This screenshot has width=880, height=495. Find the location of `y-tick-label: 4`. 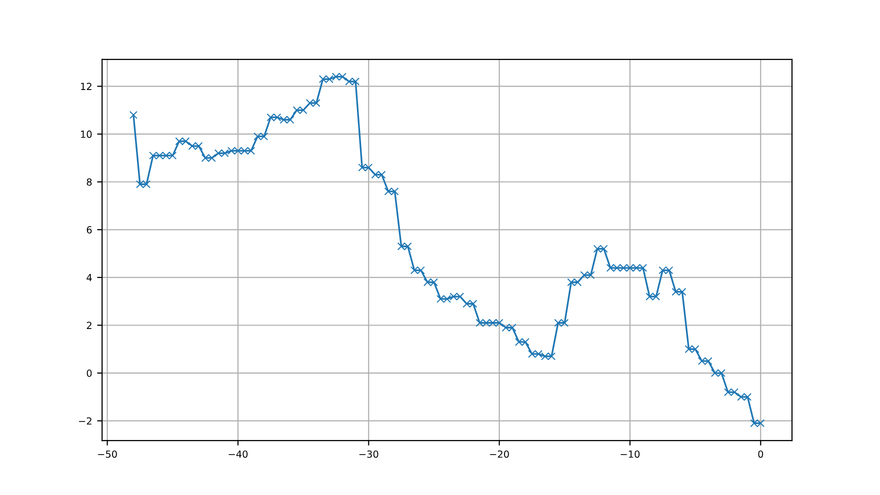

y-tick-label: 4 is located at coordinates (89, 278).